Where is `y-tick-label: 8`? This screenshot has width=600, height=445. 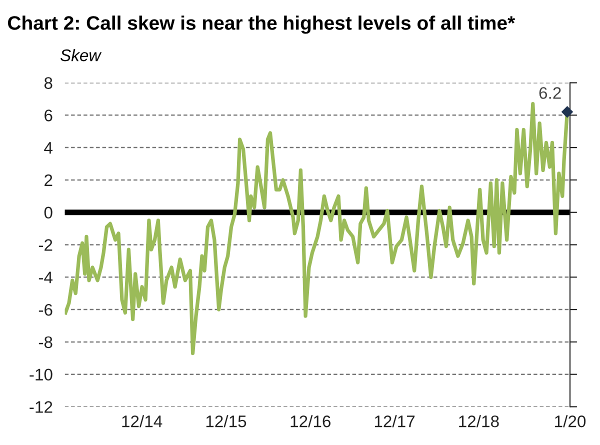
y-tick-label: 8 is located at coordinates (48, 83).